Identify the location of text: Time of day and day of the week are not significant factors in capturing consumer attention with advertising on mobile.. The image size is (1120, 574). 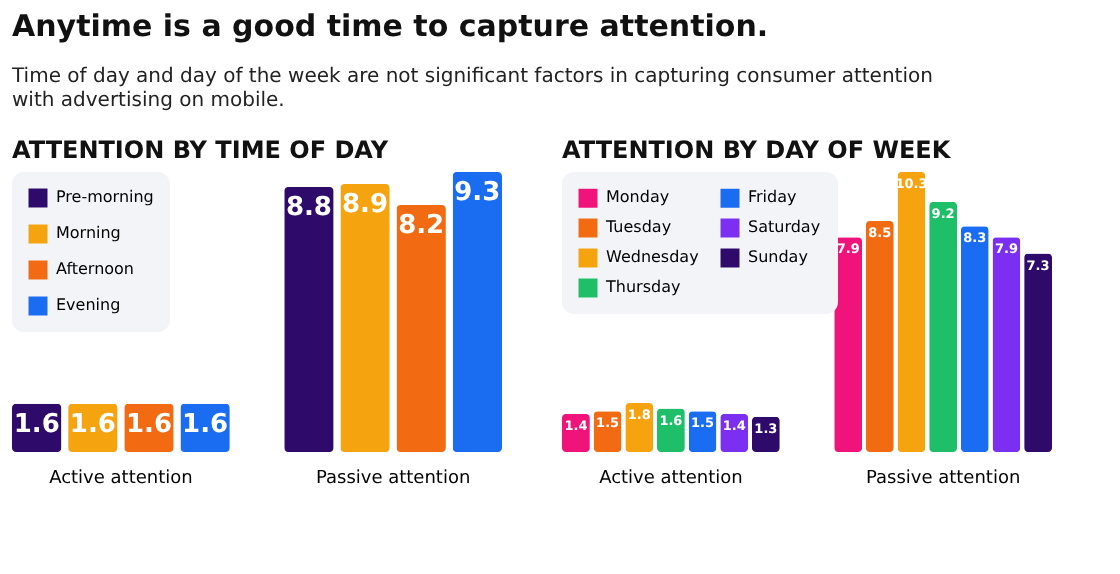
(471, 89).